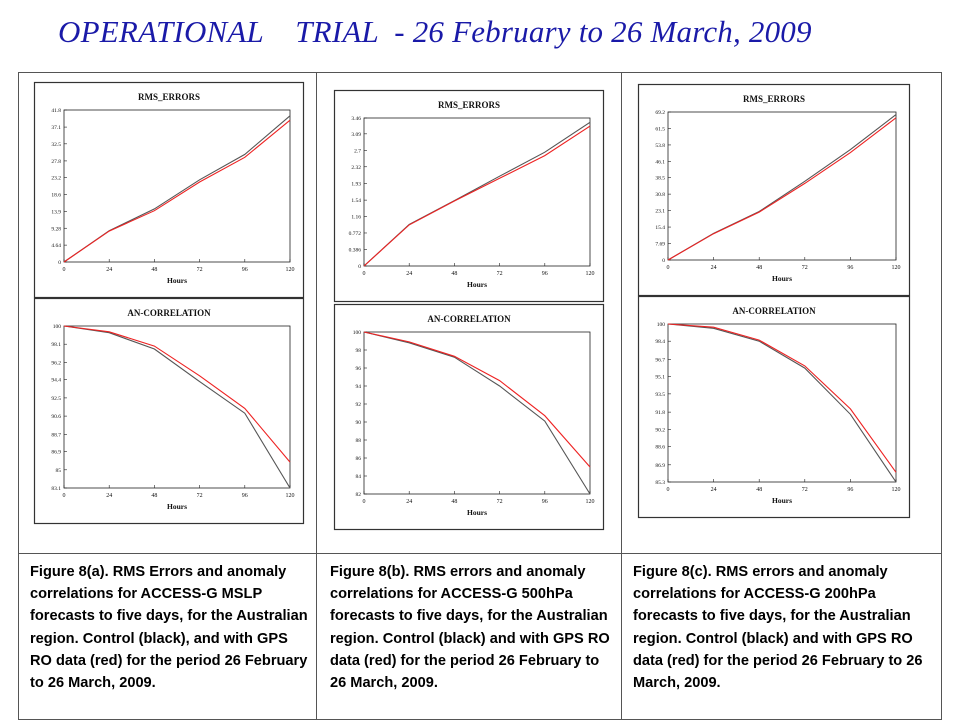  Describe the element at coordinates (660, 448) in the screenshot. I see `y-tick-label: 88.6` at that location.